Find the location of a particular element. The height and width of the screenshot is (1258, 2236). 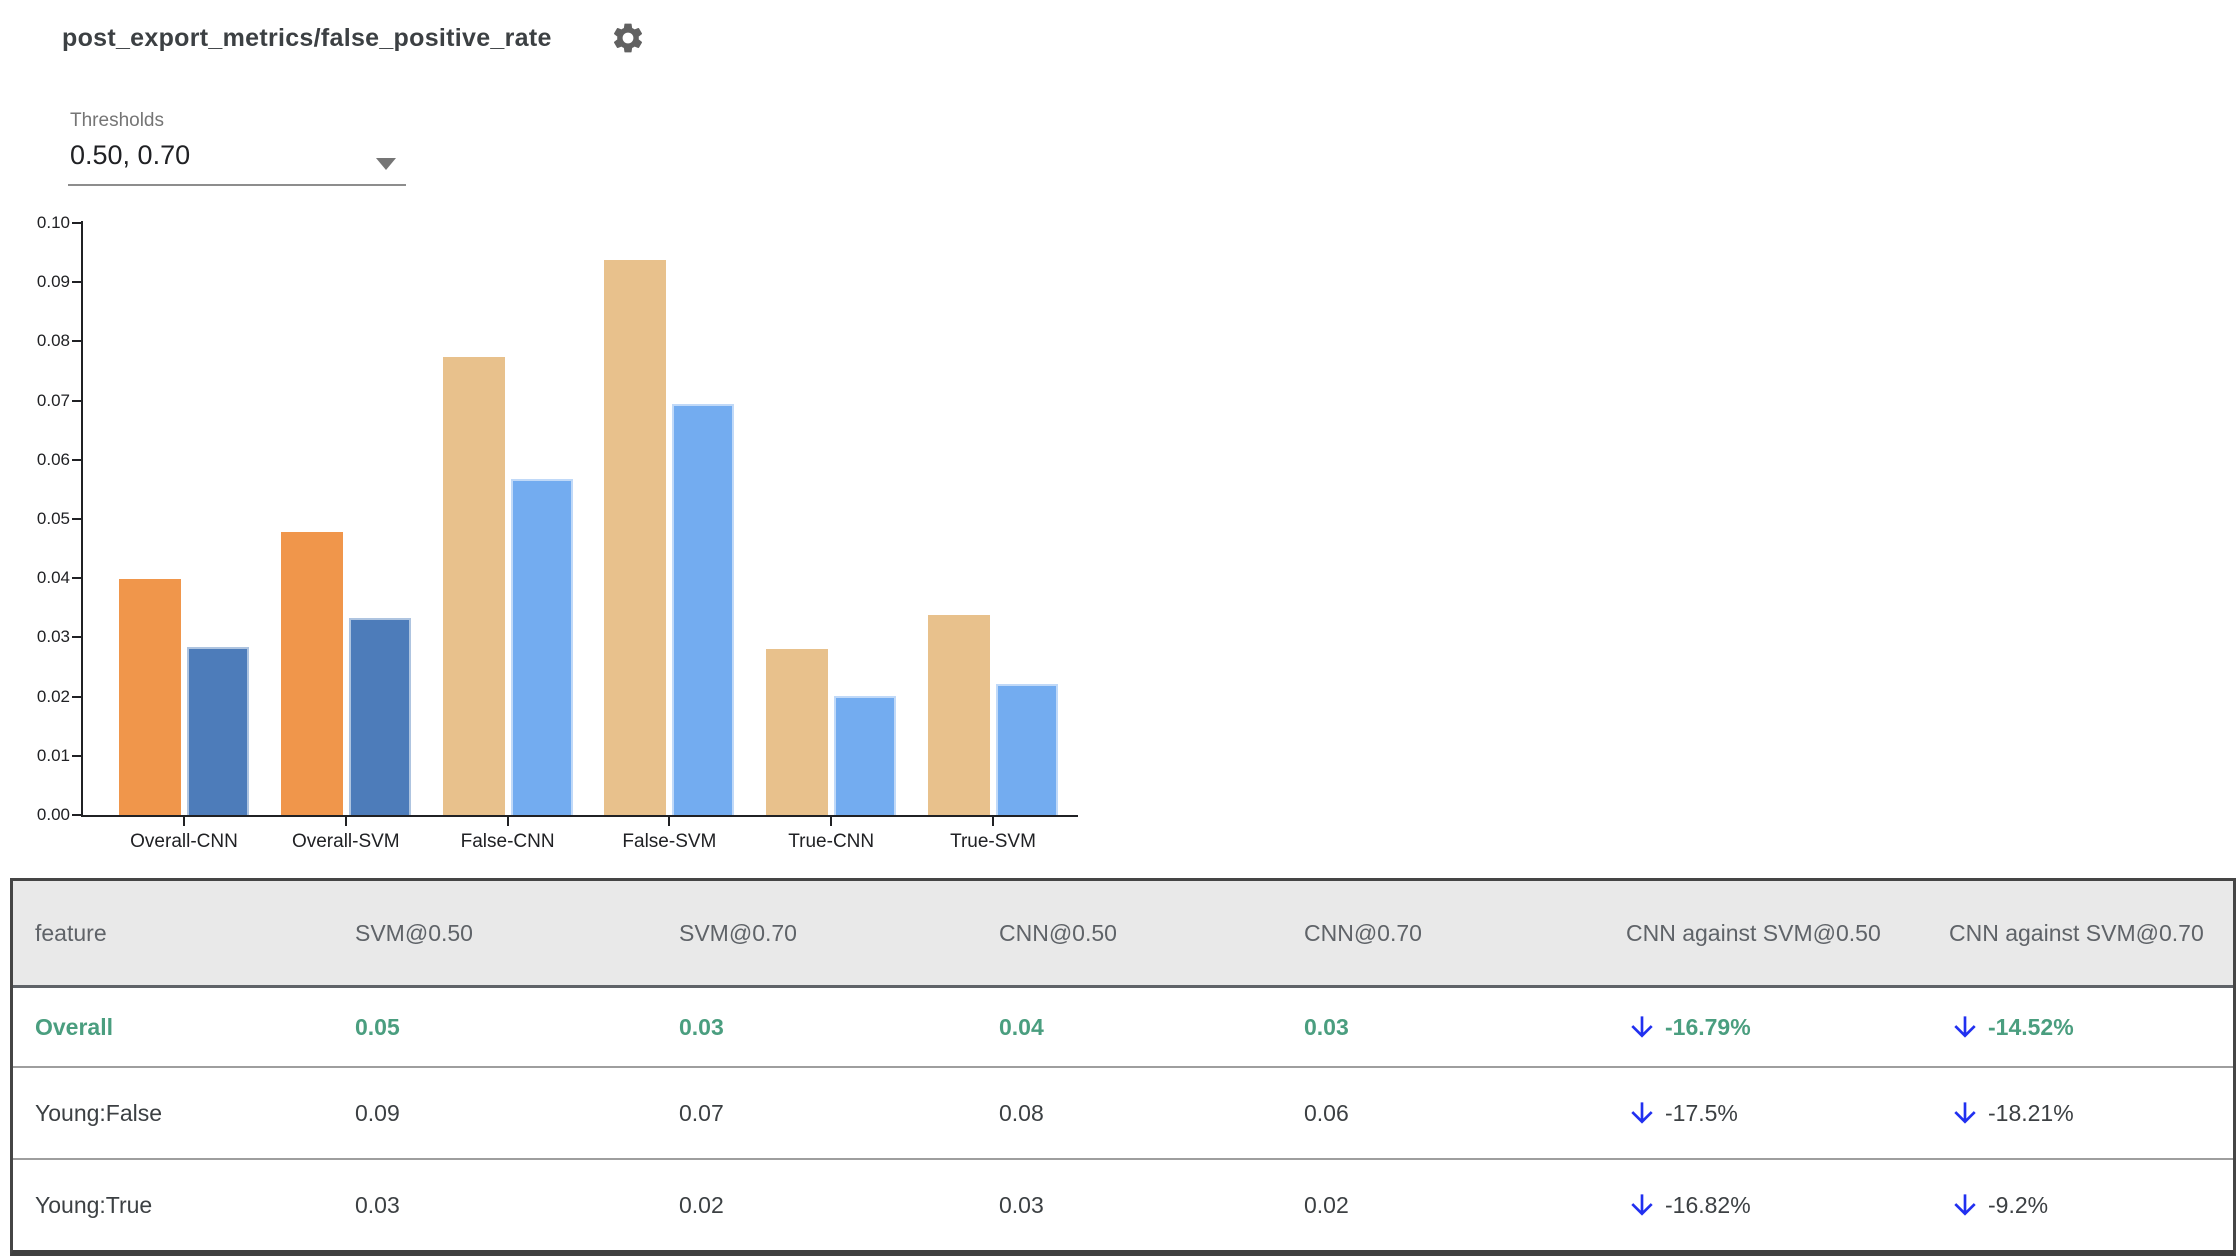

header-cell: CNN against SVM@0.70 is located at coordinates (2076, 932).